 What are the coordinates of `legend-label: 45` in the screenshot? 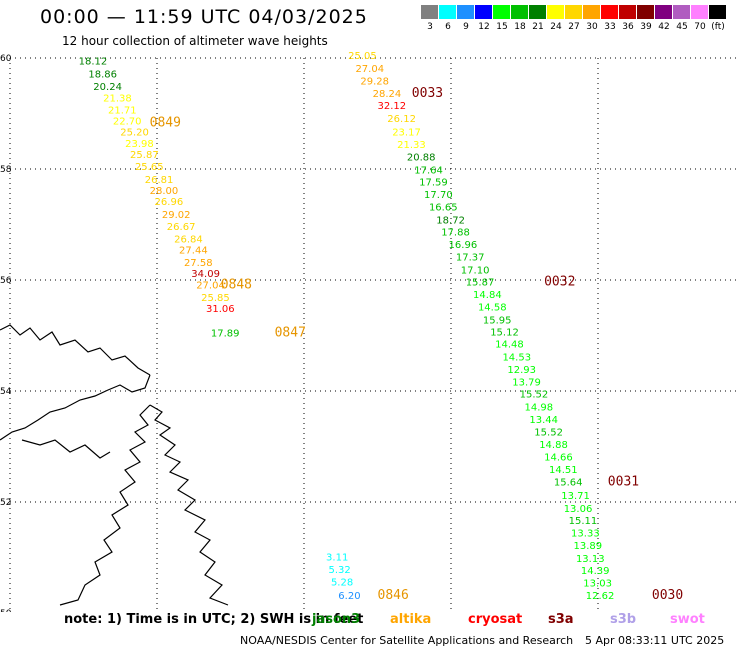 It's located at (682, 27).